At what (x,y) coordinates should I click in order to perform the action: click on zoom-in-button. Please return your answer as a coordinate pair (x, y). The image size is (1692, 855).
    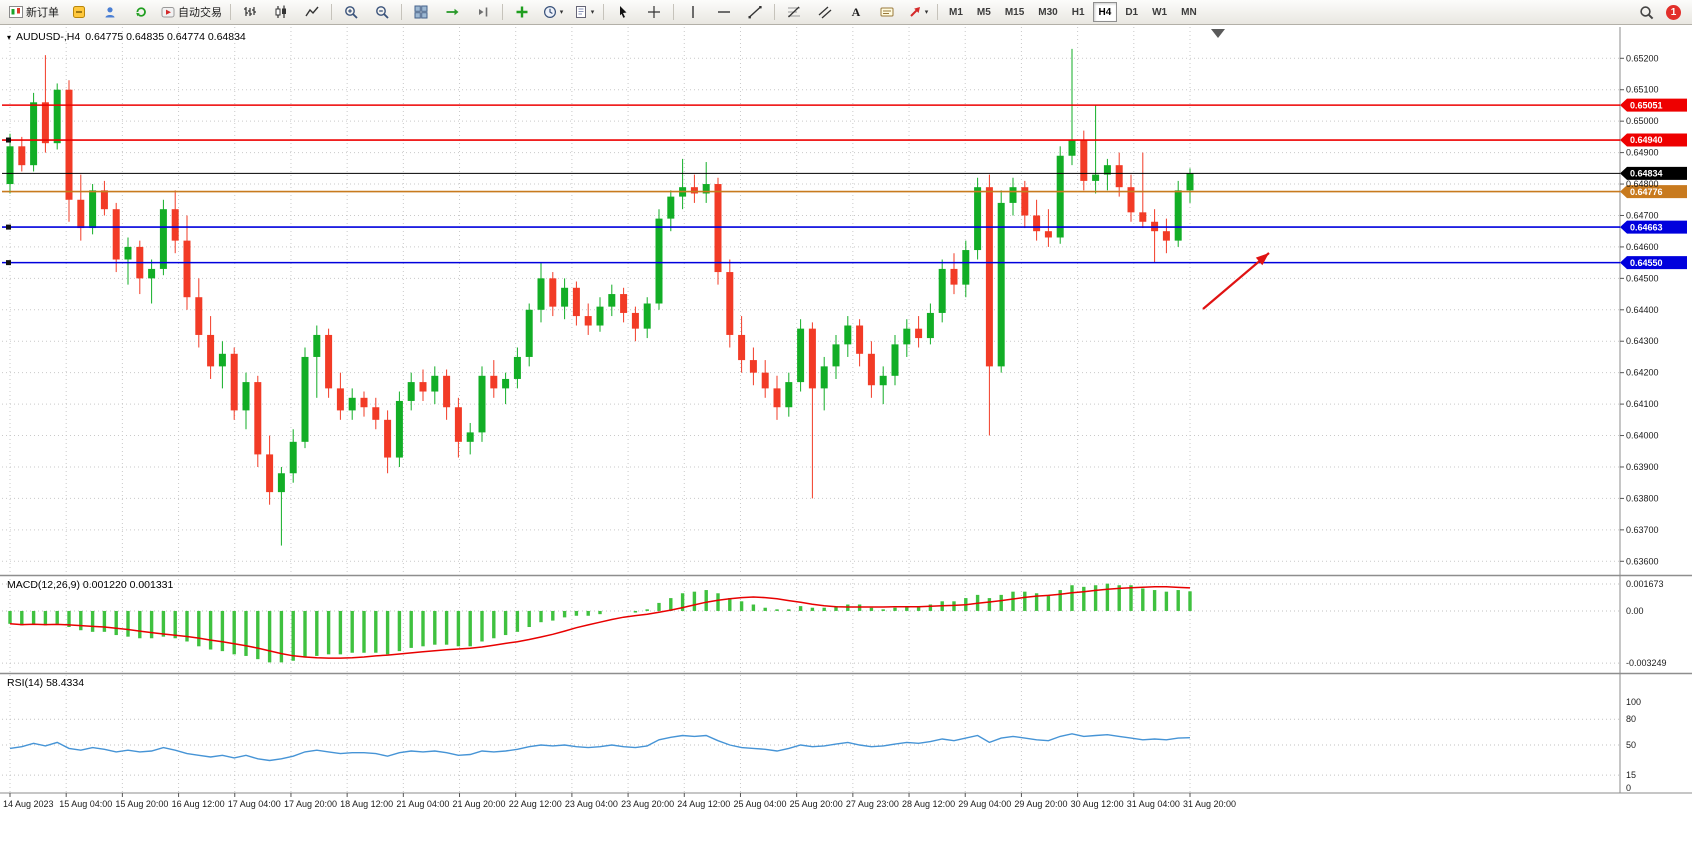
    Looking at the image, I should click on (351, 12).